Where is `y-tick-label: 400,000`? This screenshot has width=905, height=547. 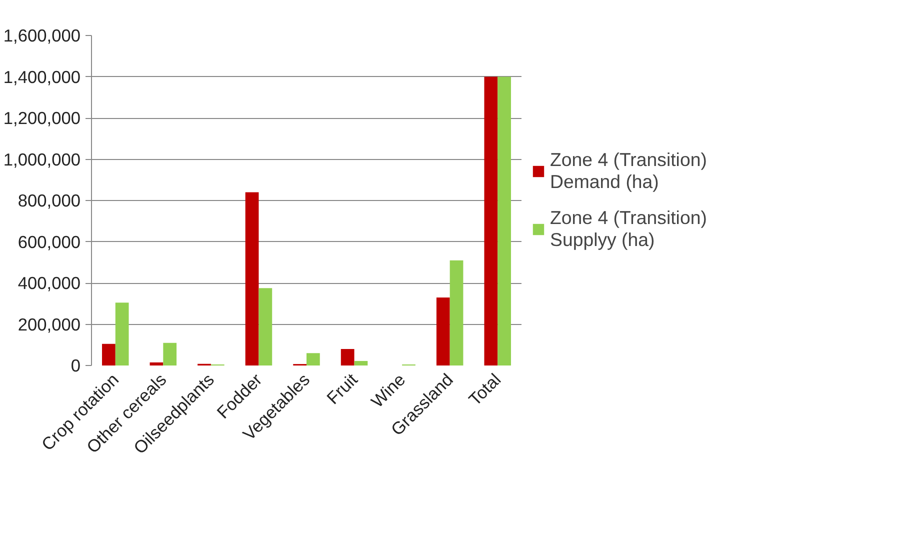 y-tick-label: 400,000 is located at coordinates (49, 283).